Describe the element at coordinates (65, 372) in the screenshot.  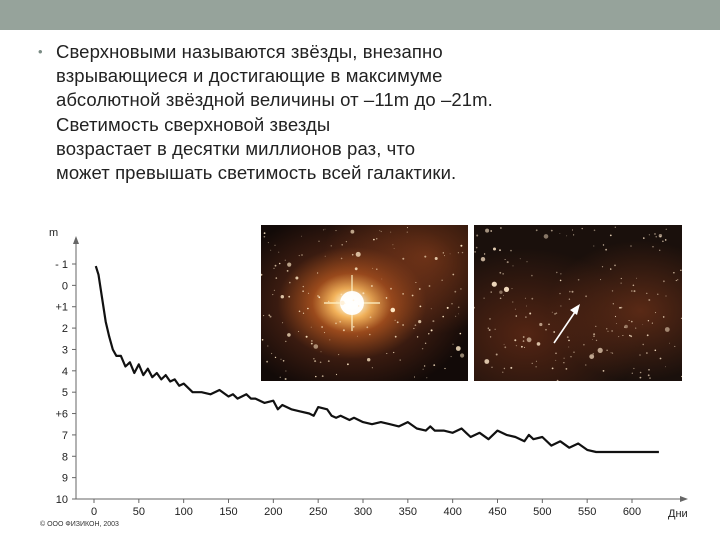
I see `y-tick-label: 4` at that location.